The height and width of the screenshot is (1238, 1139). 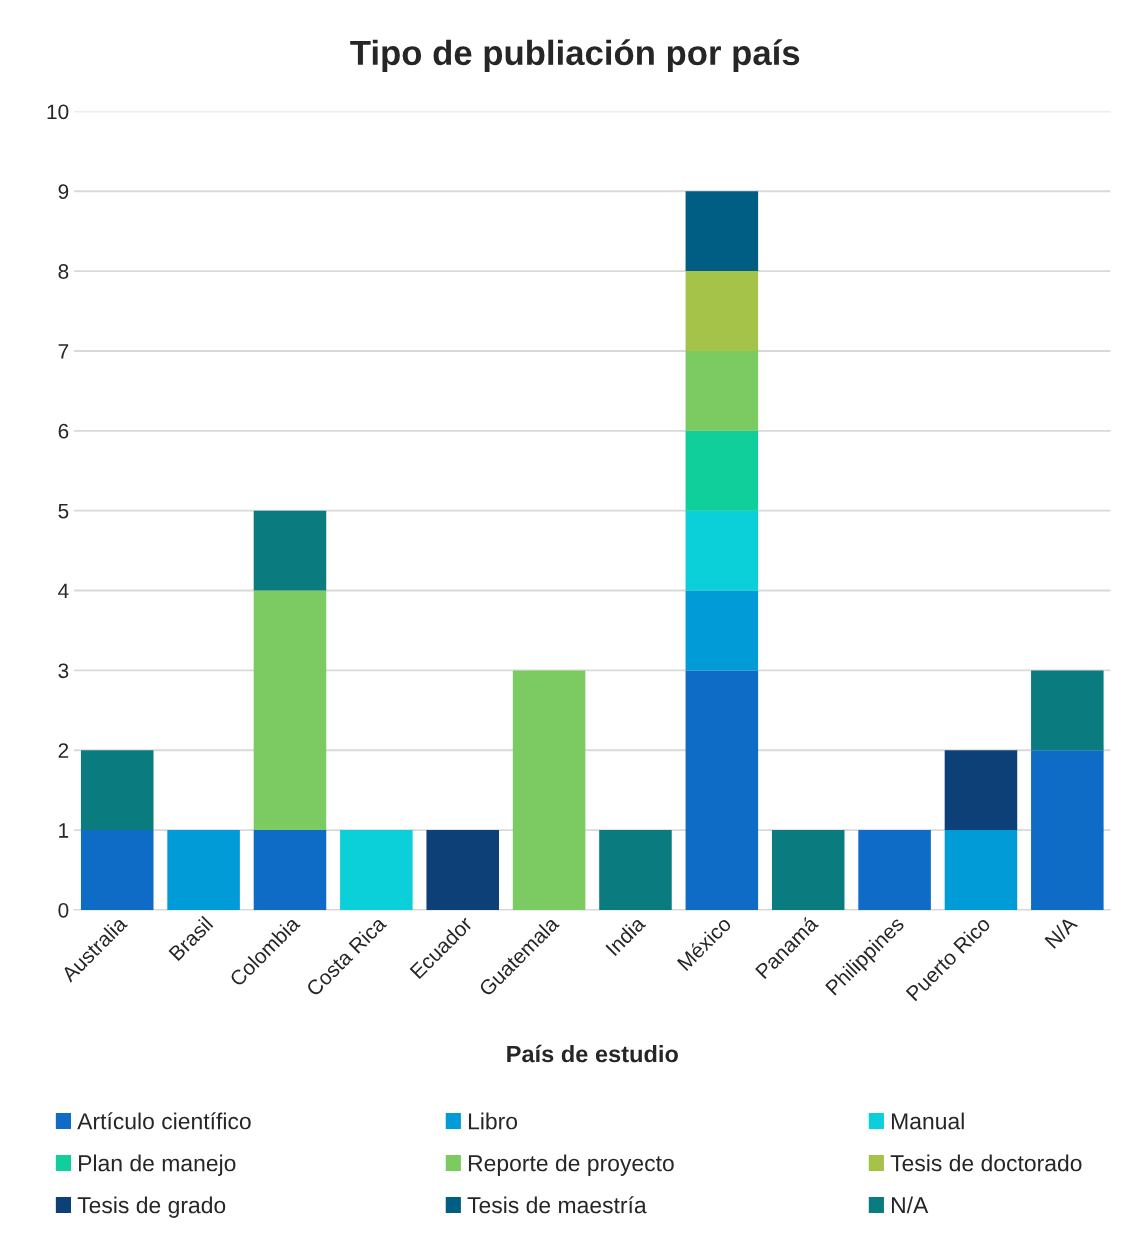 I want to click on y-tick-label: 0, so click(x=63, y=910).